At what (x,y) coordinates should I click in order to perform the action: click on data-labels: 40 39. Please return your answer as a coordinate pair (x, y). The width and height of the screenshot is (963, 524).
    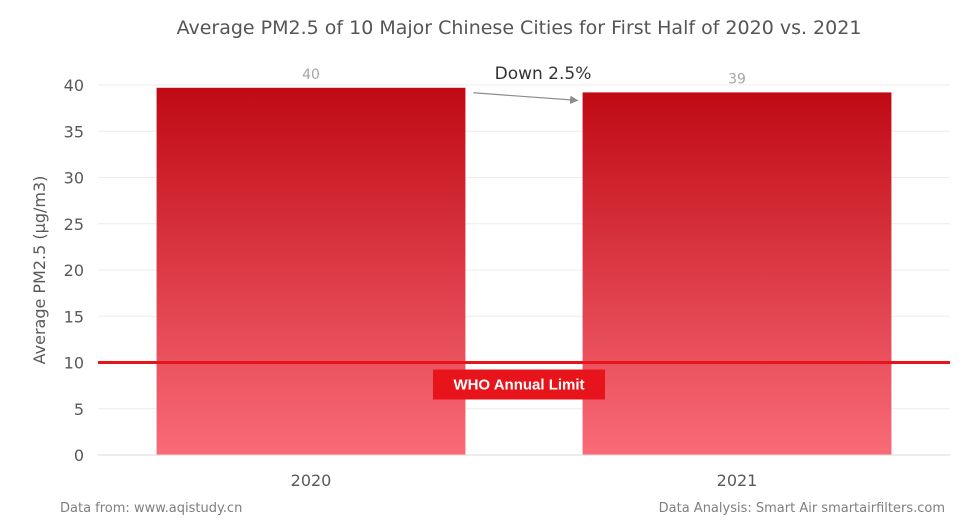
    Looking at the image, I should click on (524, 77).